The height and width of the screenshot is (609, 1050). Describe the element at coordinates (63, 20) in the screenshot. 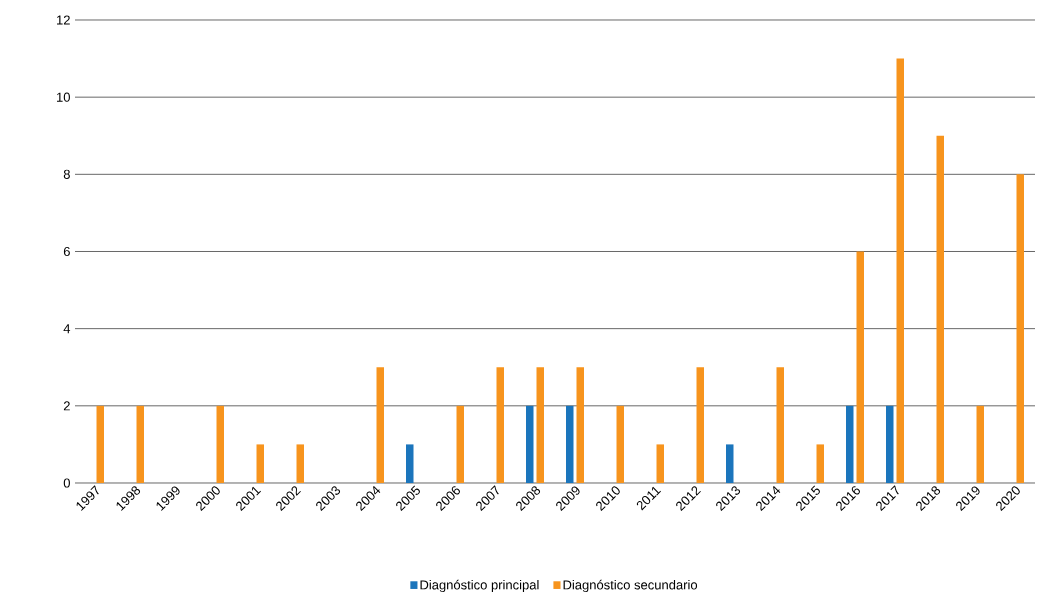

I see `y-tick-label: 12` at that location.